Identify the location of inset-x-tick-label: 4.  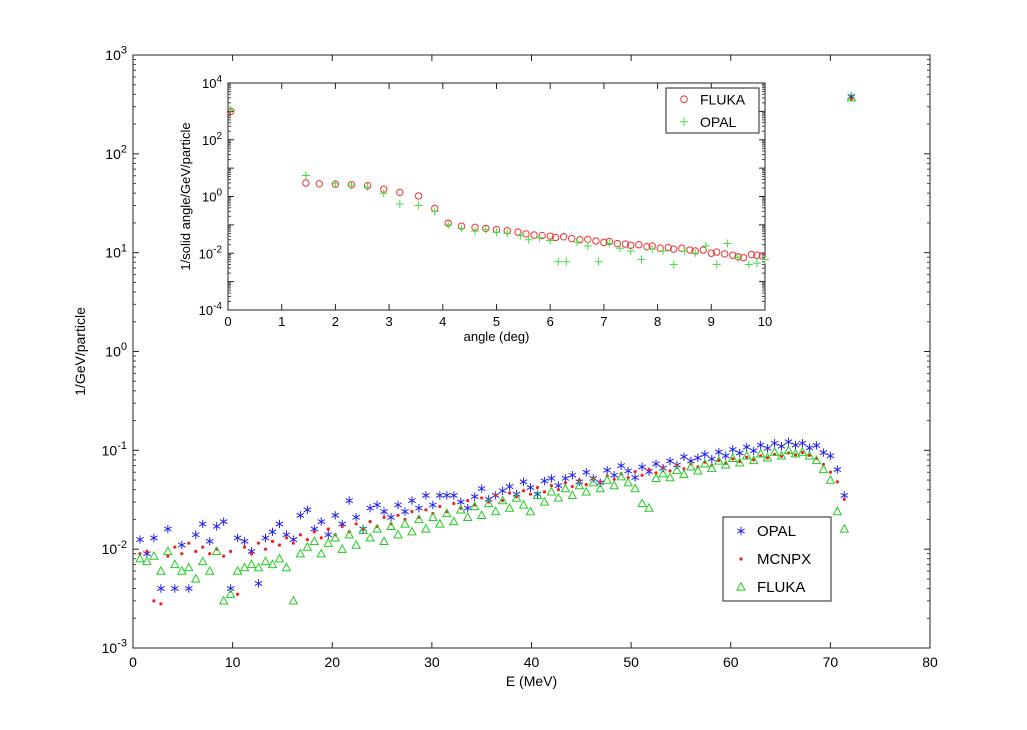
(442, 321).